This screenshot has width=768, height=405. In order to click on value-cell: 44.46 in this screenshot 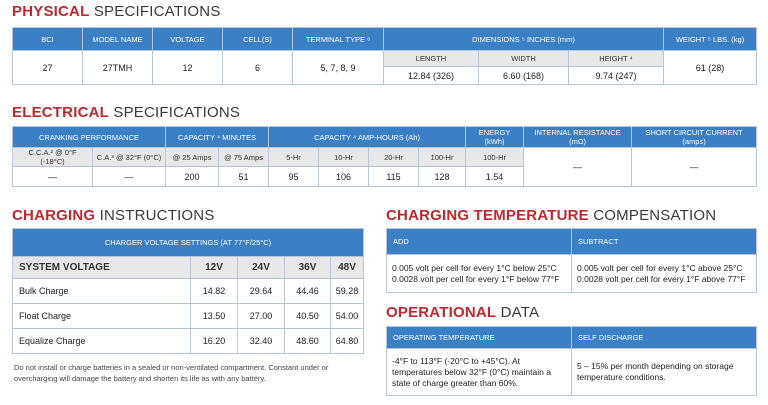, I will do `click(307, 291)`.